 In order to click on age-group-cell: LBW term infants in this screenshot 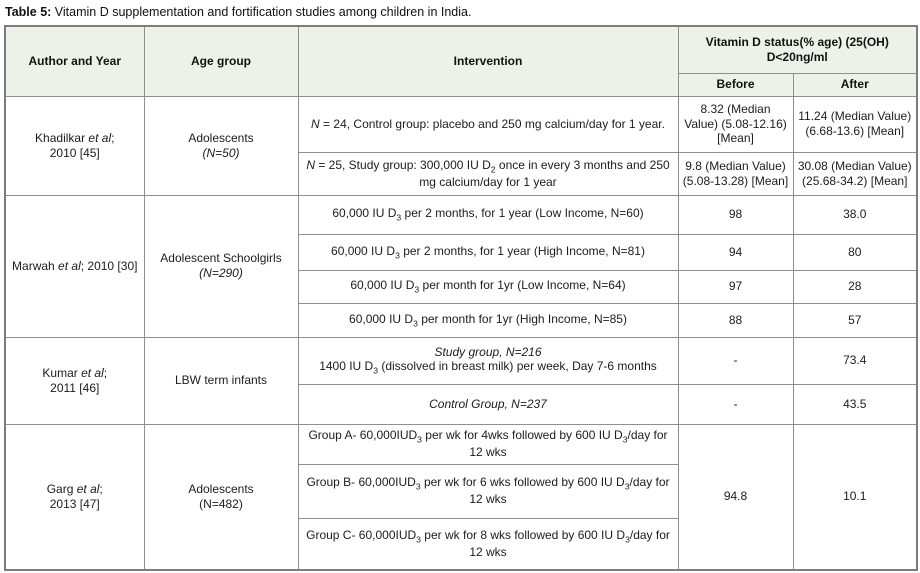, I will do `click(221, 380)`.